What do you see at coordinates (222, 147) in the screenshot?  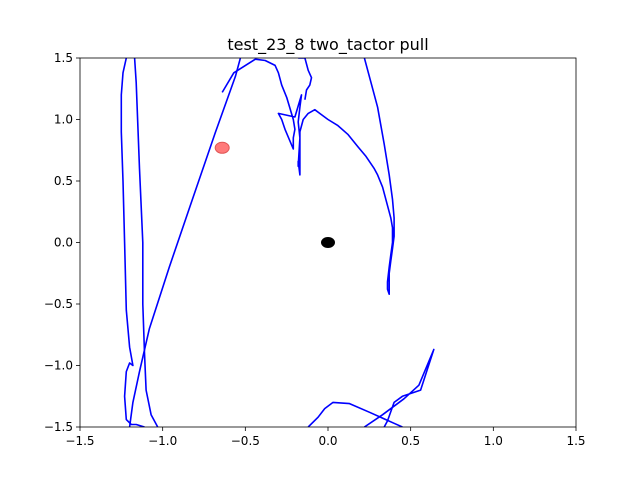 I see `target-marker` at bounding box center [222, 147].